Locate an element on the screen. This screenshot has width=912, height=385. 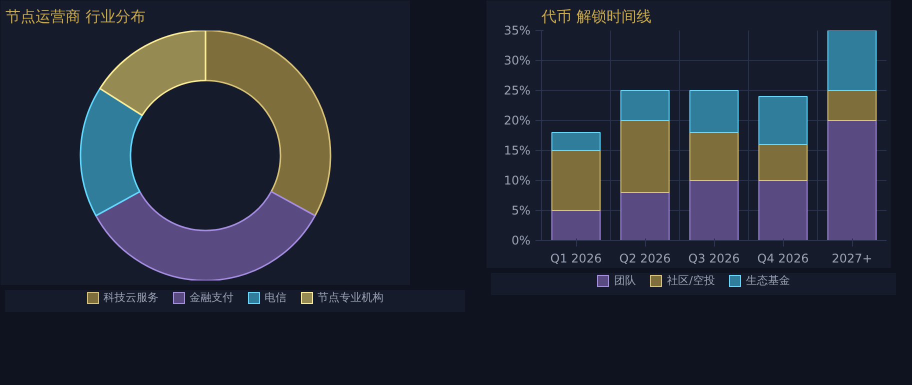
y-tick-label: 25% is located at coordinates (517, 91).